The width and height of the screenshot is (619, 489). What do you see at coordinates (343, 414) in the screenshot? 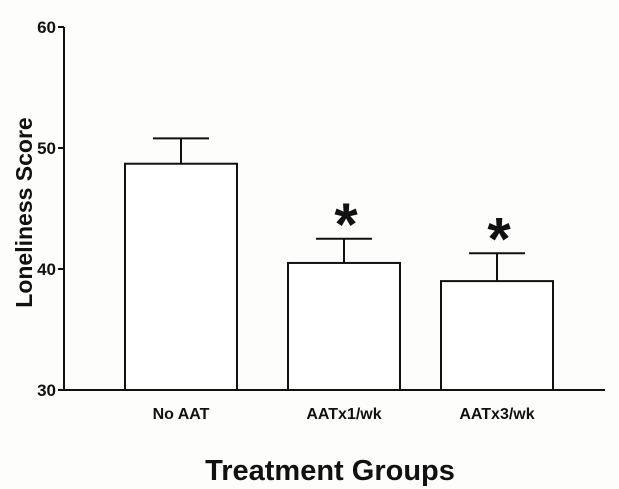
I see `x-tick-label: AATx1/wk` at bounding box center [343, 414].